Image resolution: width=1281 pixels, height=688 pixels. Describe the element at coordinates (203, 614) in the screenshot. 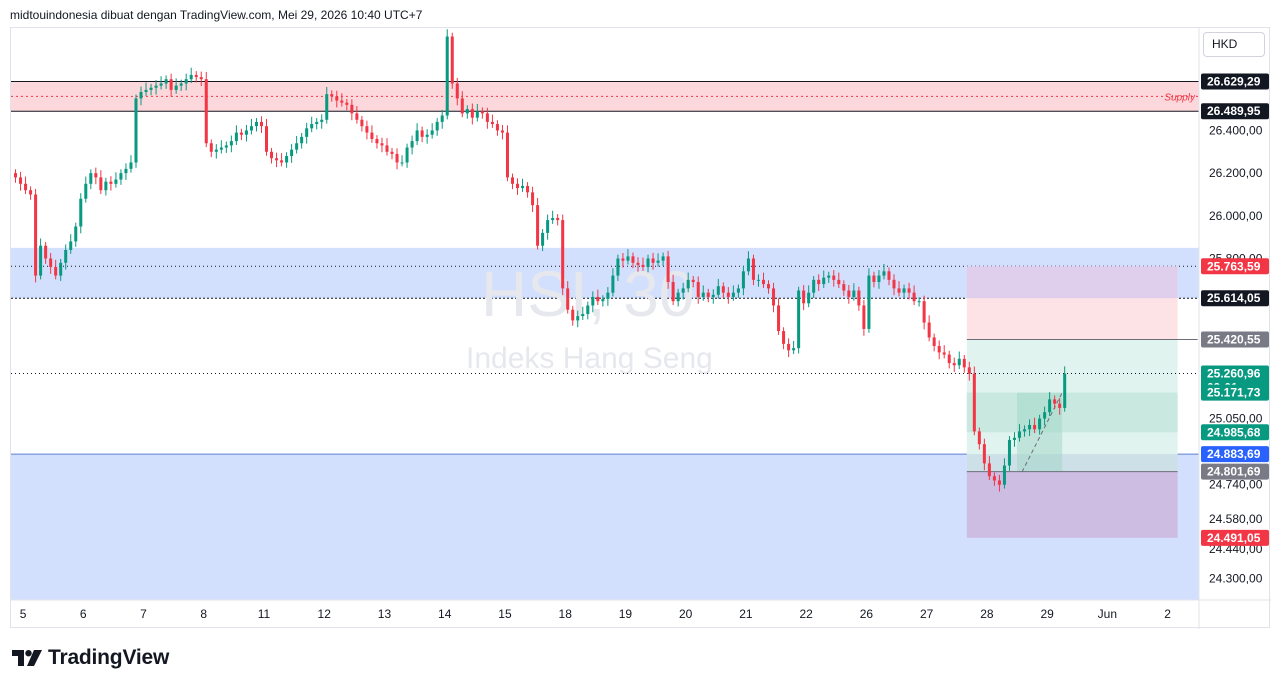

I see `x-tick-label: 8` at that location.